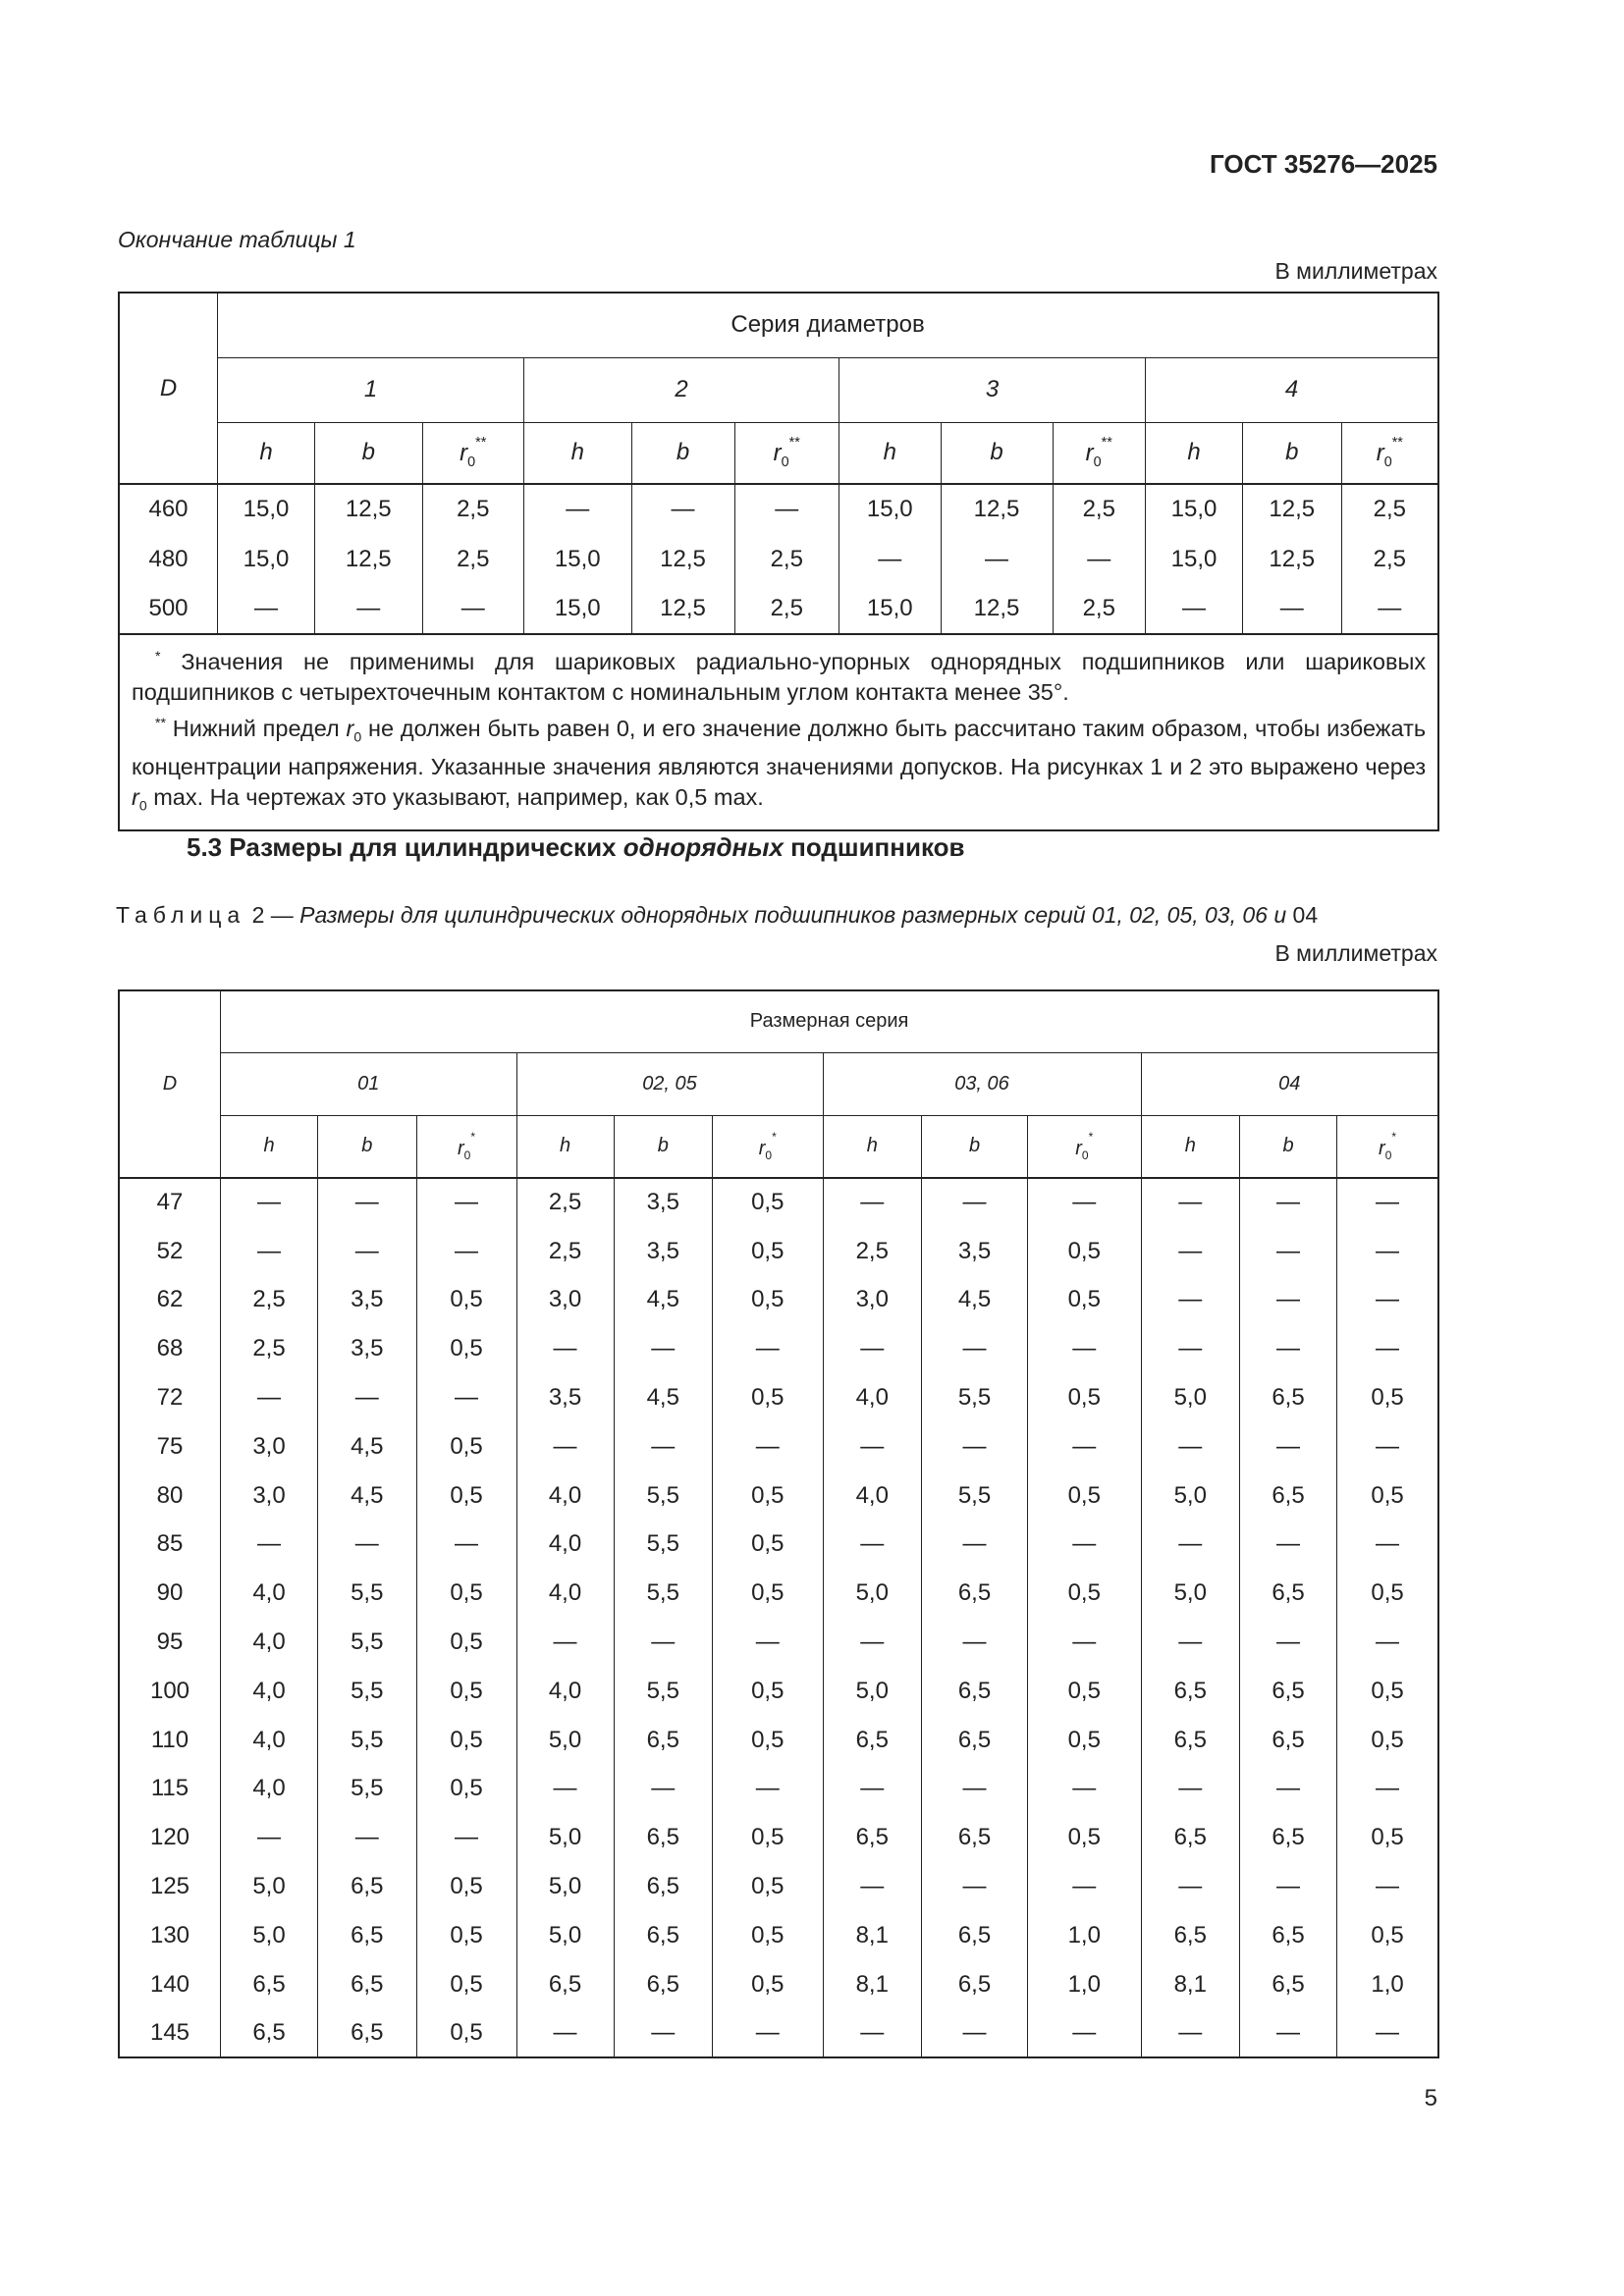 Image resolution: width=1624 pixels, height=2296 pixels. I want to click on text: подшипников, so click(874, 847).